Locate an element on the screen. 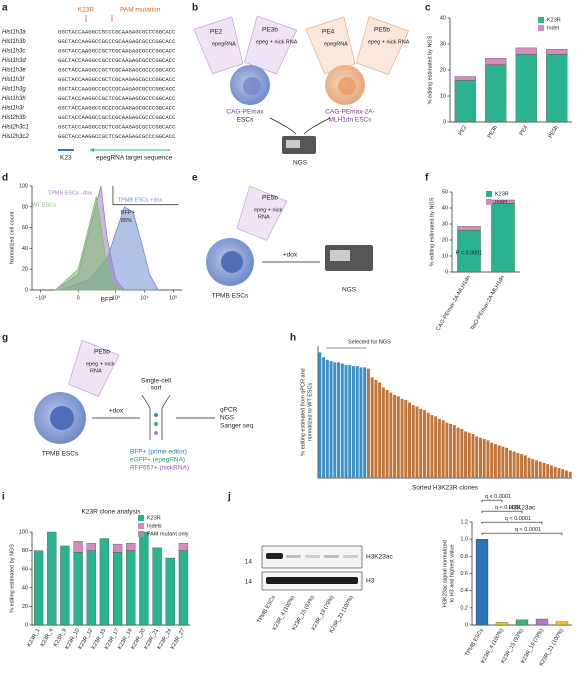 This screenshot has height=685, width=580. gene-name: Hist1h3h is located at coordinates (14, 99).